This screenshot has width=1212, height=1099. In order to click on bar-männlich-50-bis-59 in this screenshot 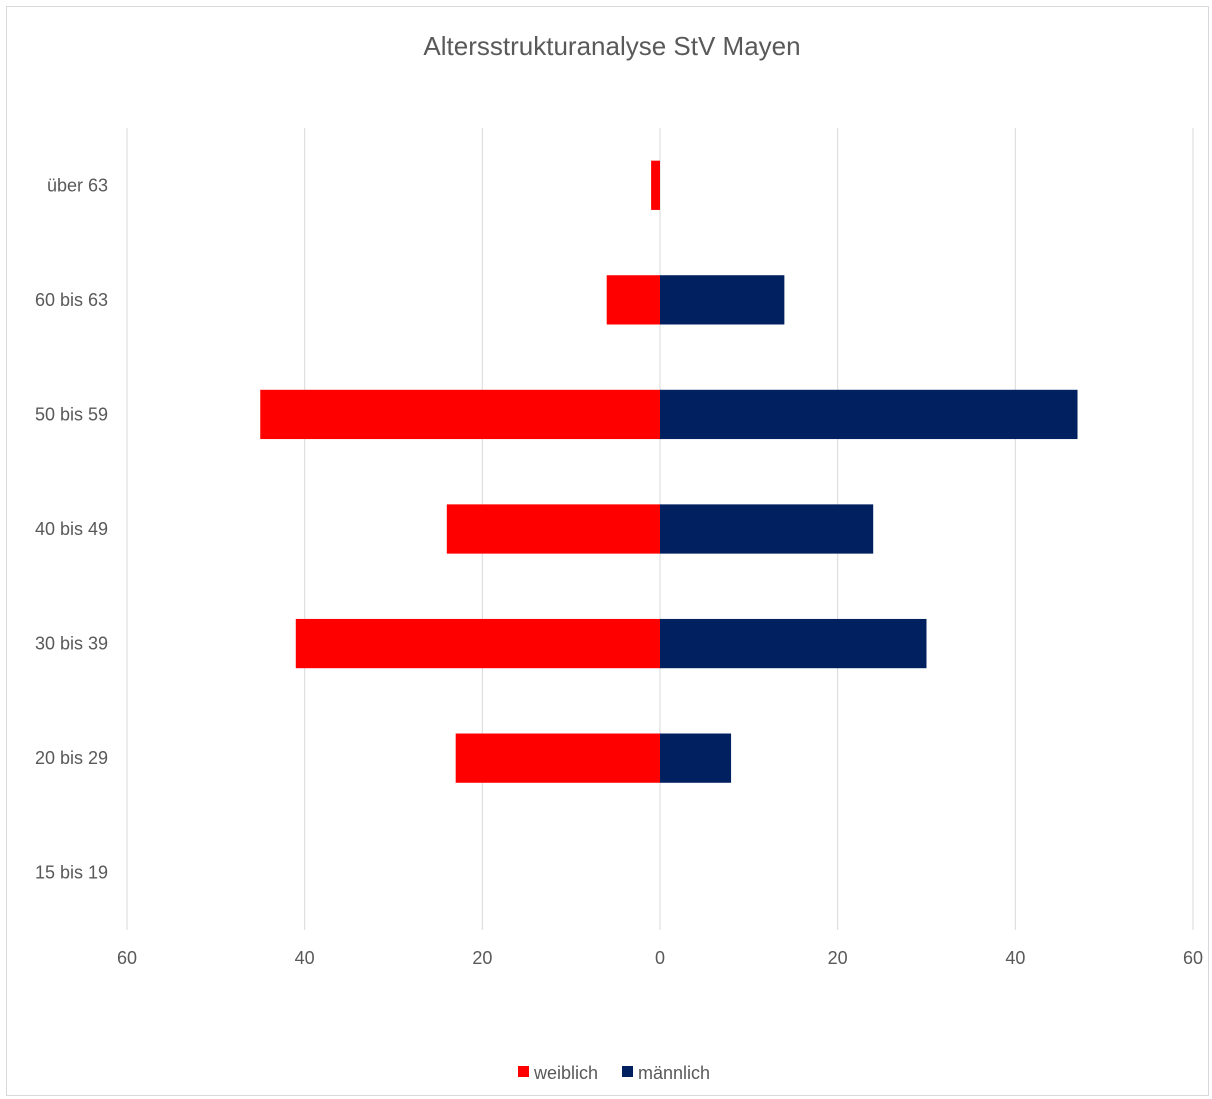, I will do `click(869, 414)`.